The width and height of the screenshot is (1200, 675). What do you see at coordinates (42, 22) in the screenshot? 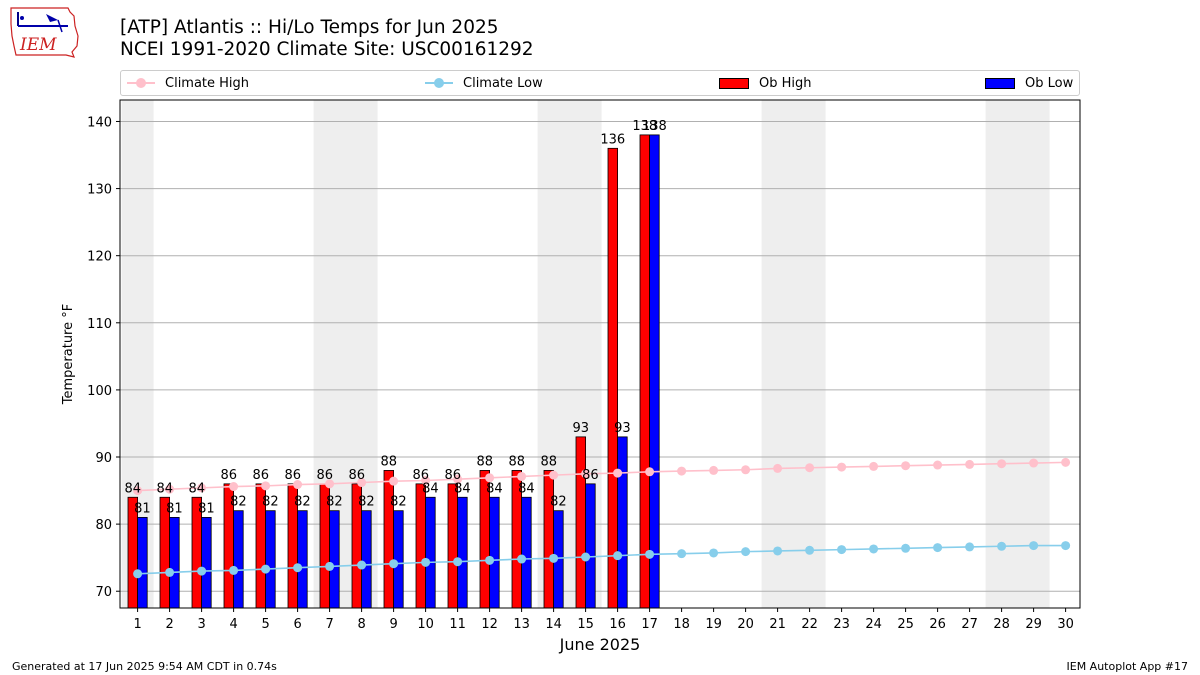
I see `weather-station-icon` at bounding box center [42, 22].